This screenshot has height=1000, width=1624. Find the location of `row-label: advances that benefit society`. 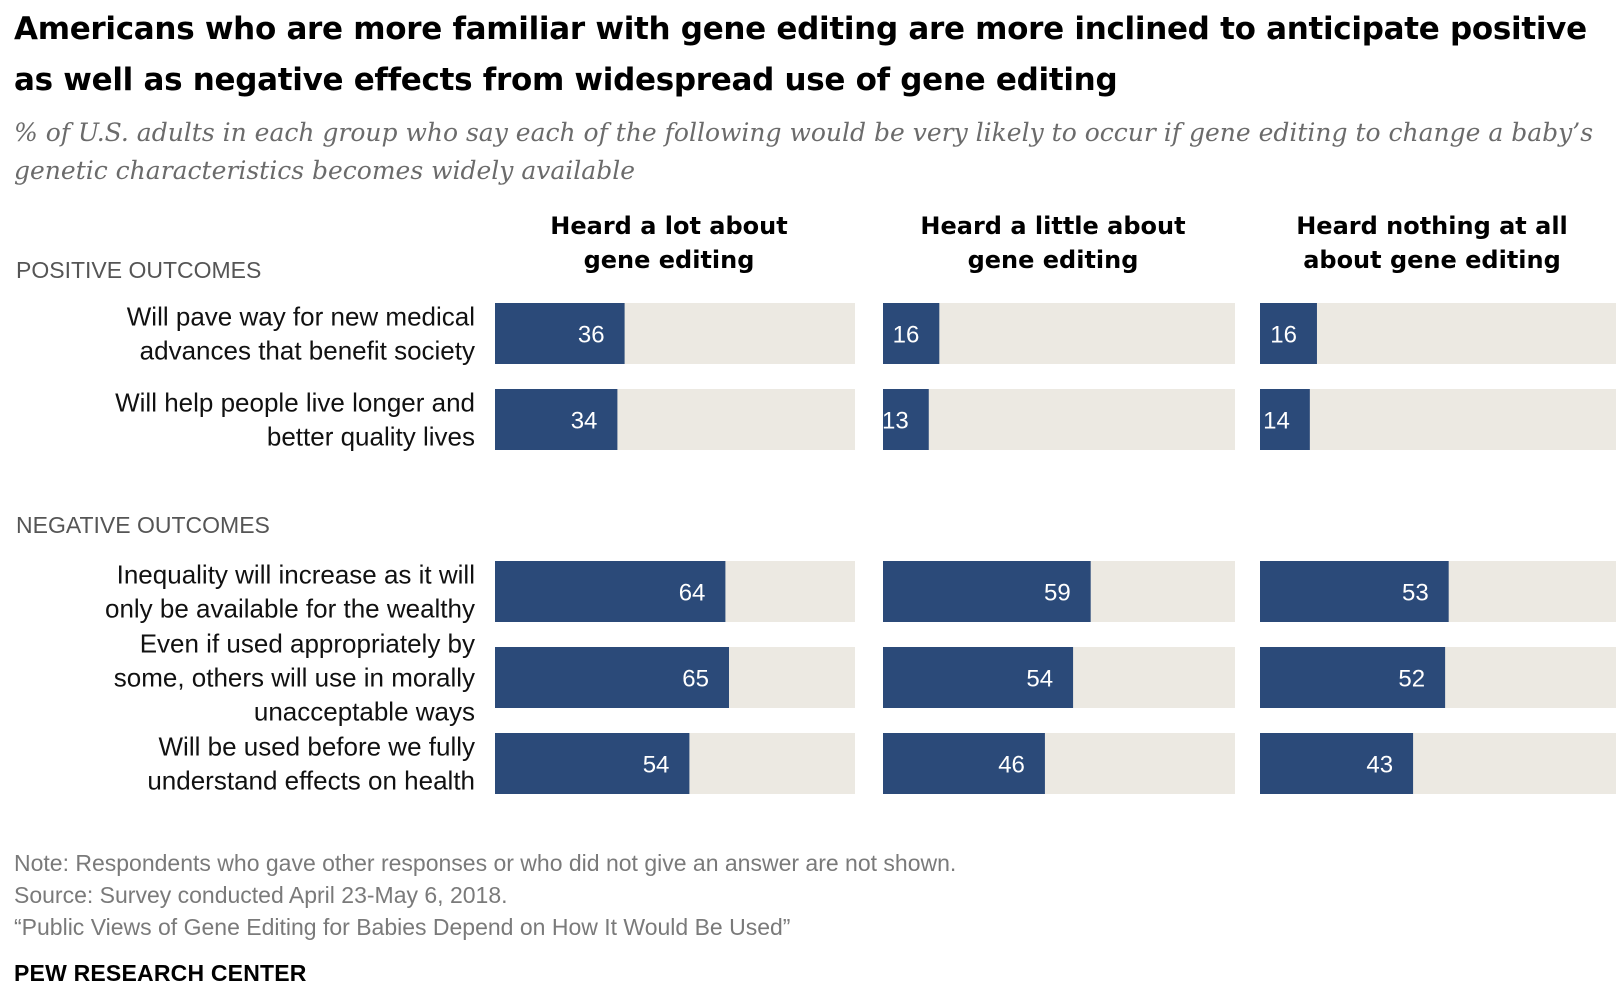

row-label: advances that benefit society is located at coordinates (307, 351).